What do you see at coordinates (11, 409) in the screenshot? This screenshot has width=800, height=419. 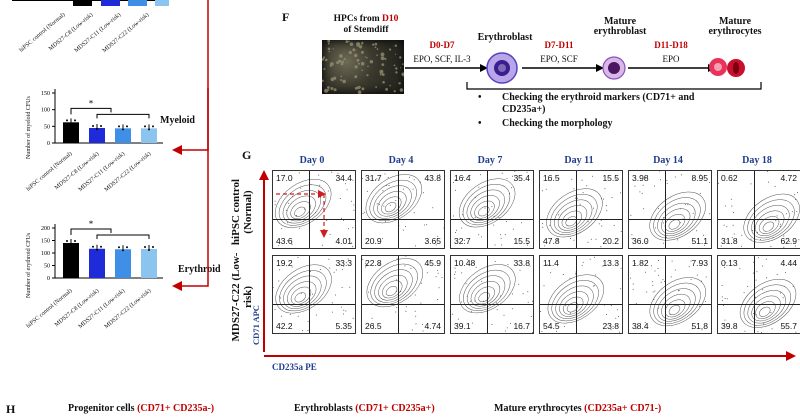 I see `panel-h-letter: H` at bounding box center [11, 409].